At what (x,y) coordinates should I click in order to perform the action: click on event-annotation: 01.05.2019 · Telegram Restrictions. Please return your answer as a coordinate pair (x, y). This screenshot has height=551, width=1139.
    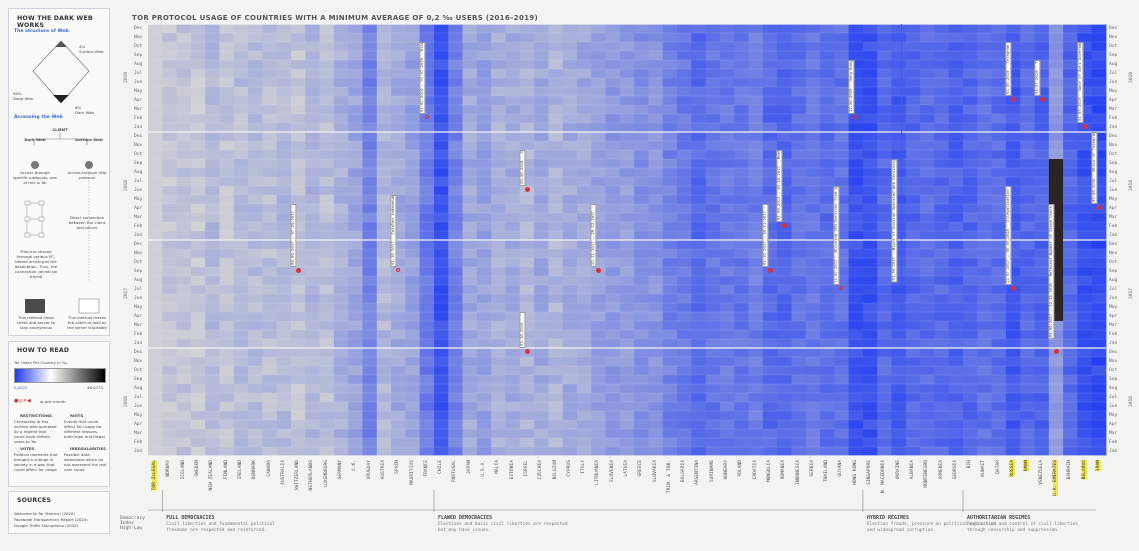
    Looking at the image, I should click on (1008, 69).